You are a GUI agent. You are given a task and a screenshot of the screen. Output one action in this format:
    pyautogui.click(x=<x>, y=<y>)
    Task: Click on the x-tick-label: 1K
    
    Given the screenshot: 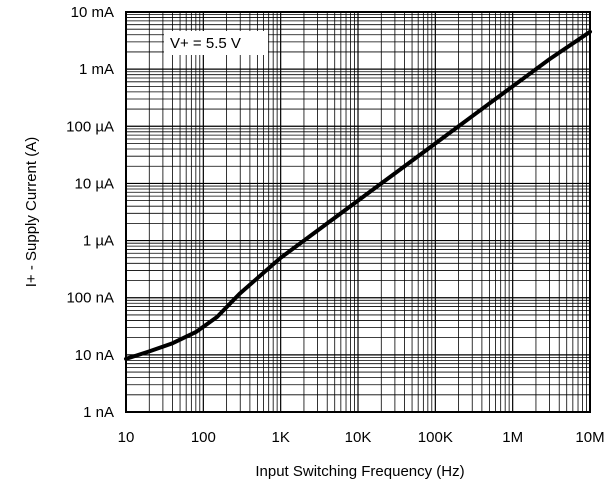 What is the action you would take?
    pyautogui.click(x=280, y=437)
    